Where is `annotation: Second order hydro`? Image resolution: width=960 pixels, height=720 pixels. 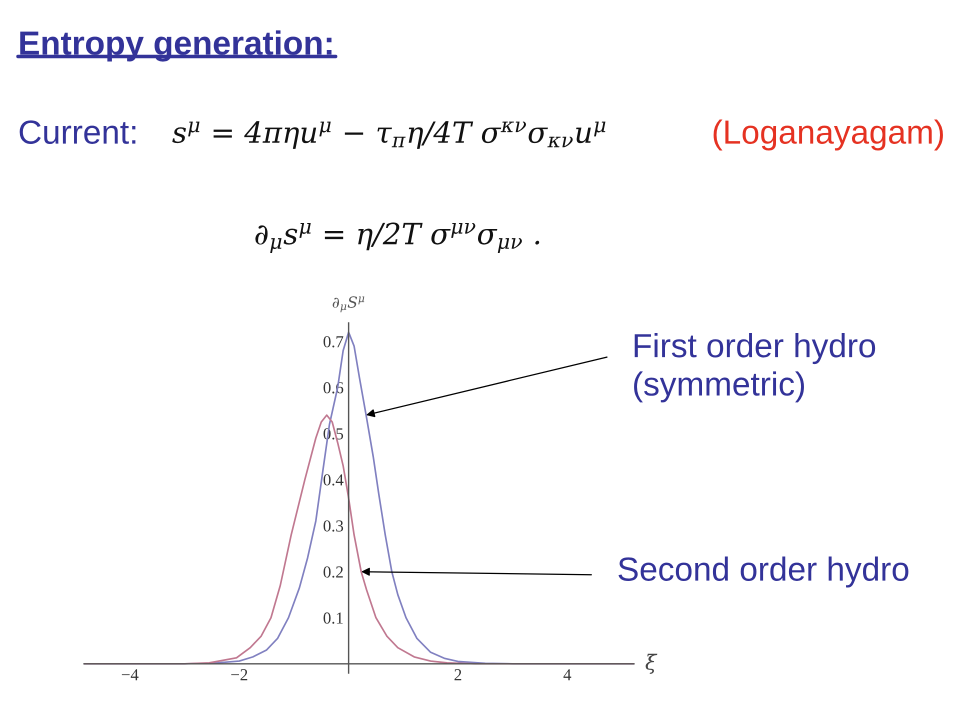 annotation: Second order hydro is located at coordinates (763, 572).